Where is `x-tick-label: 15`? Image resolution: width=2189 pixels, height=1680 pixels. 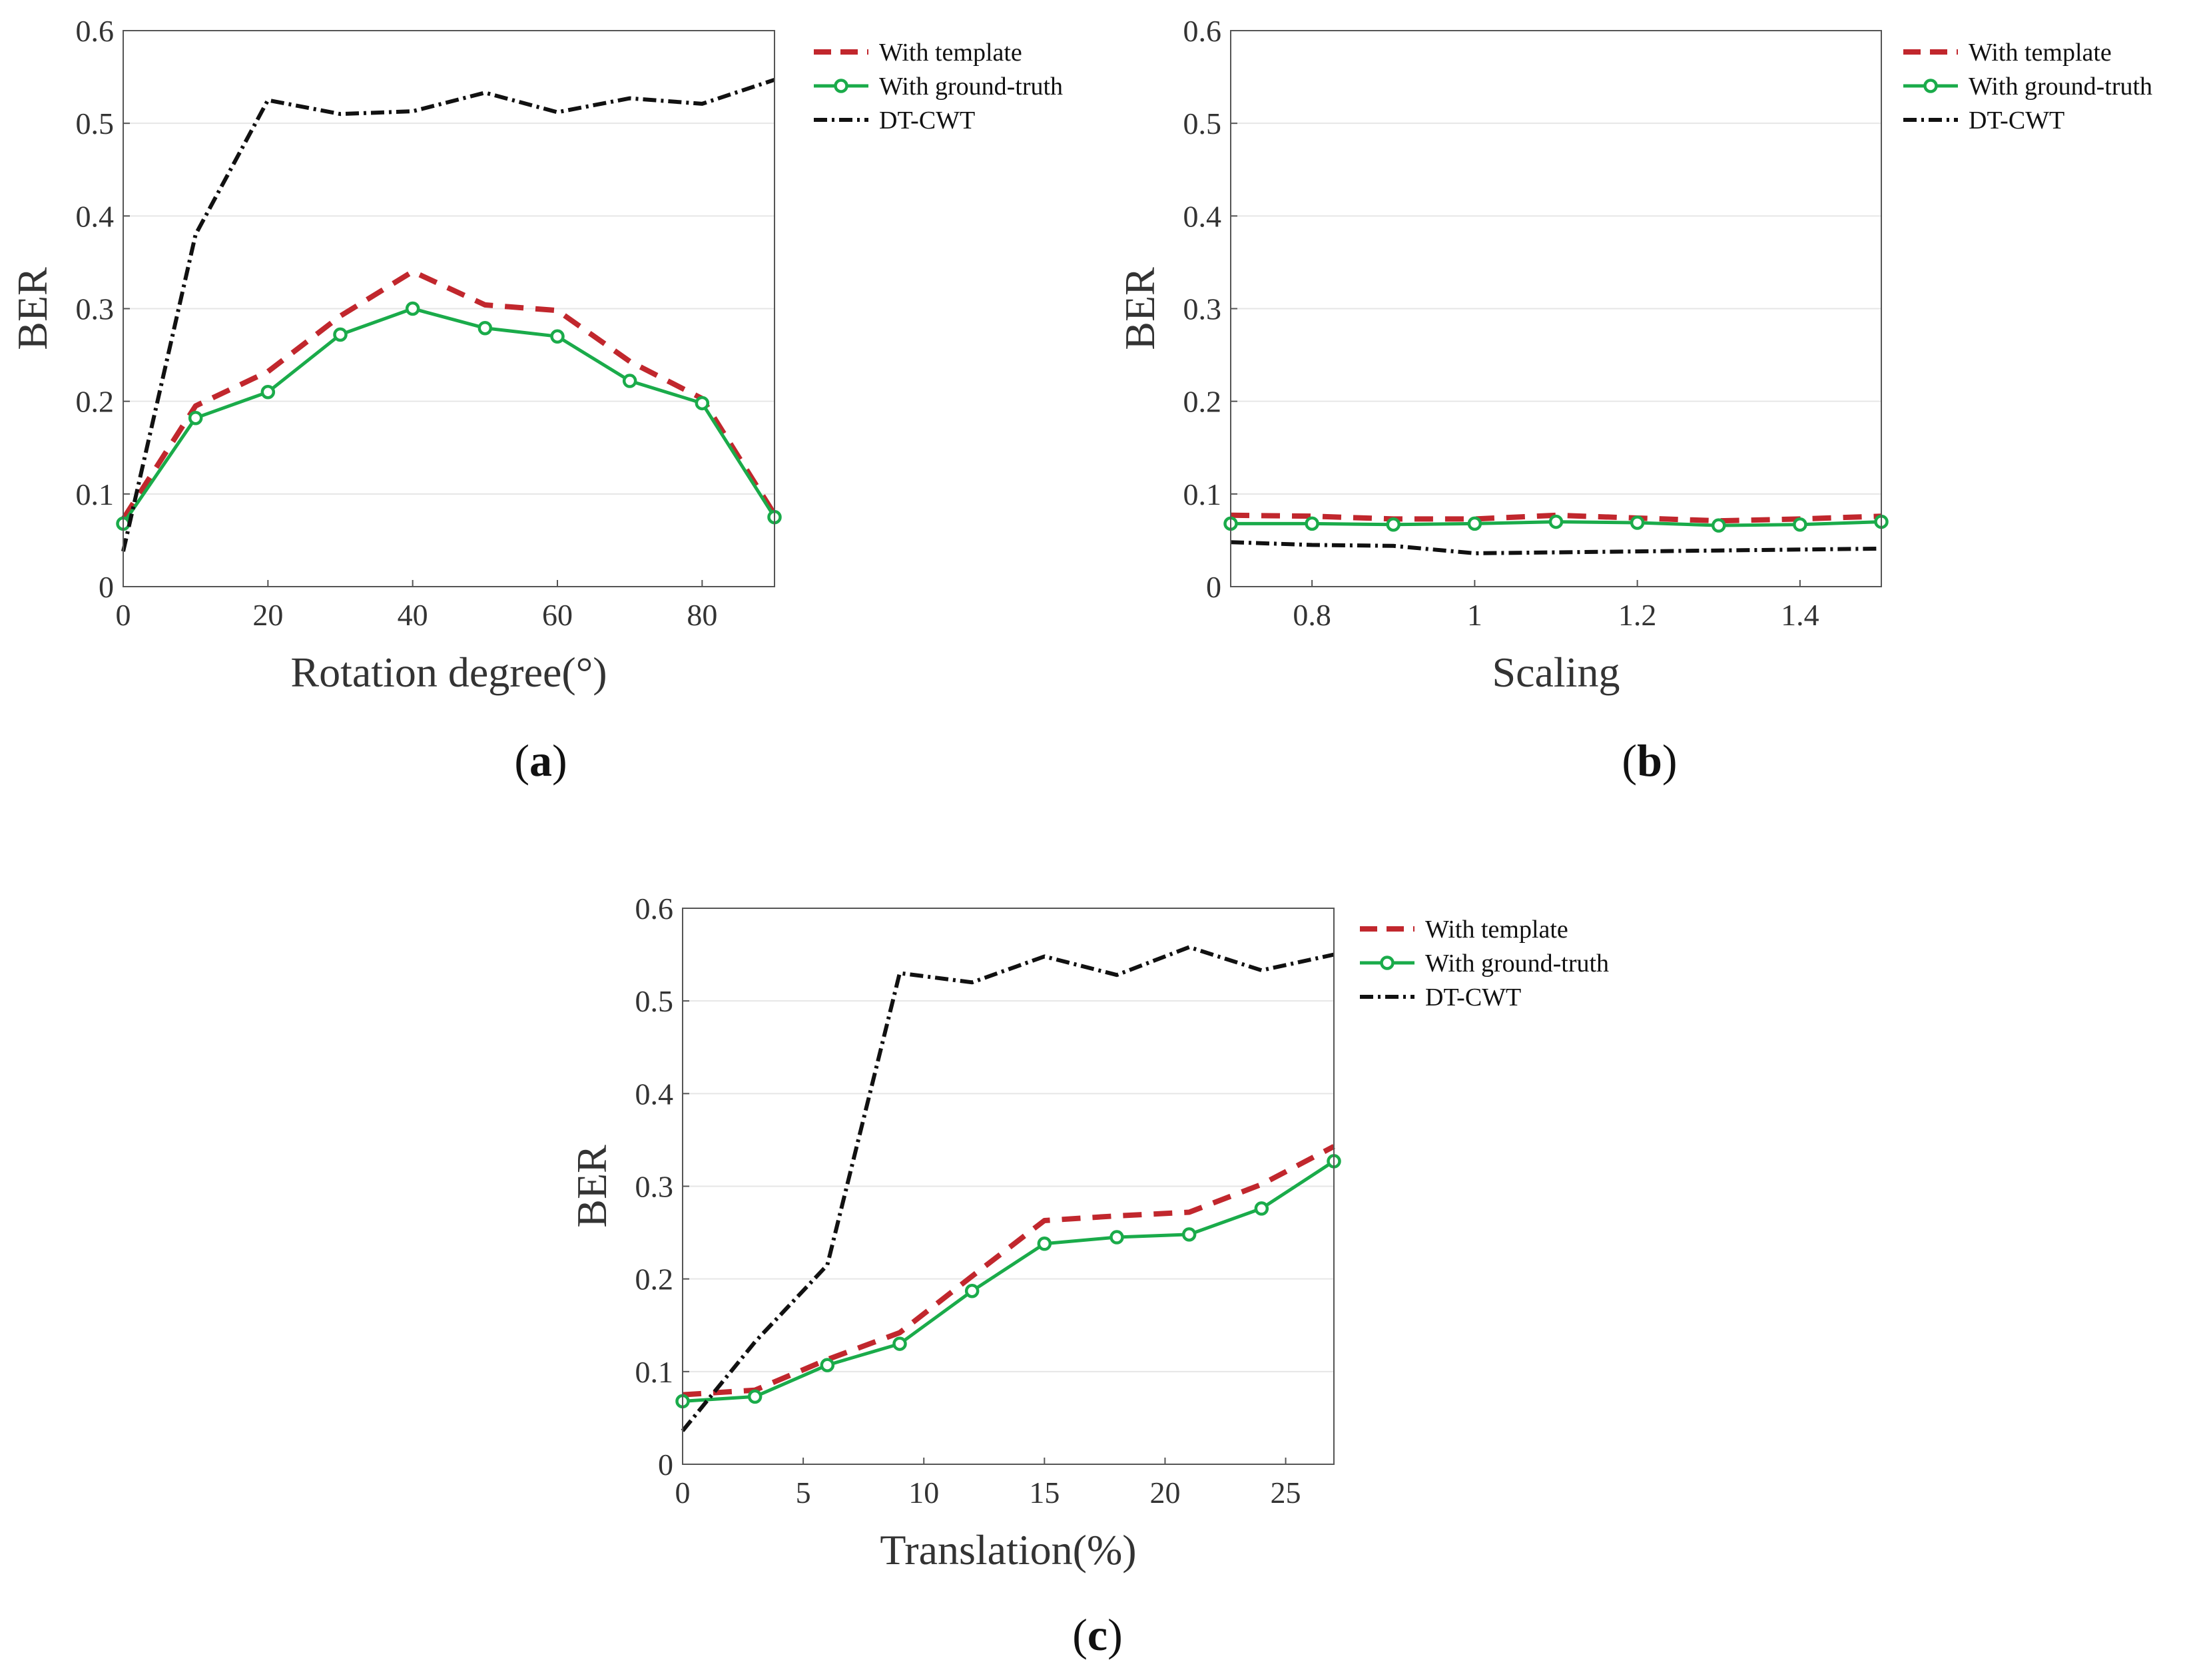 x-tick-label: 15 is located at coordinates (1044, 1493).